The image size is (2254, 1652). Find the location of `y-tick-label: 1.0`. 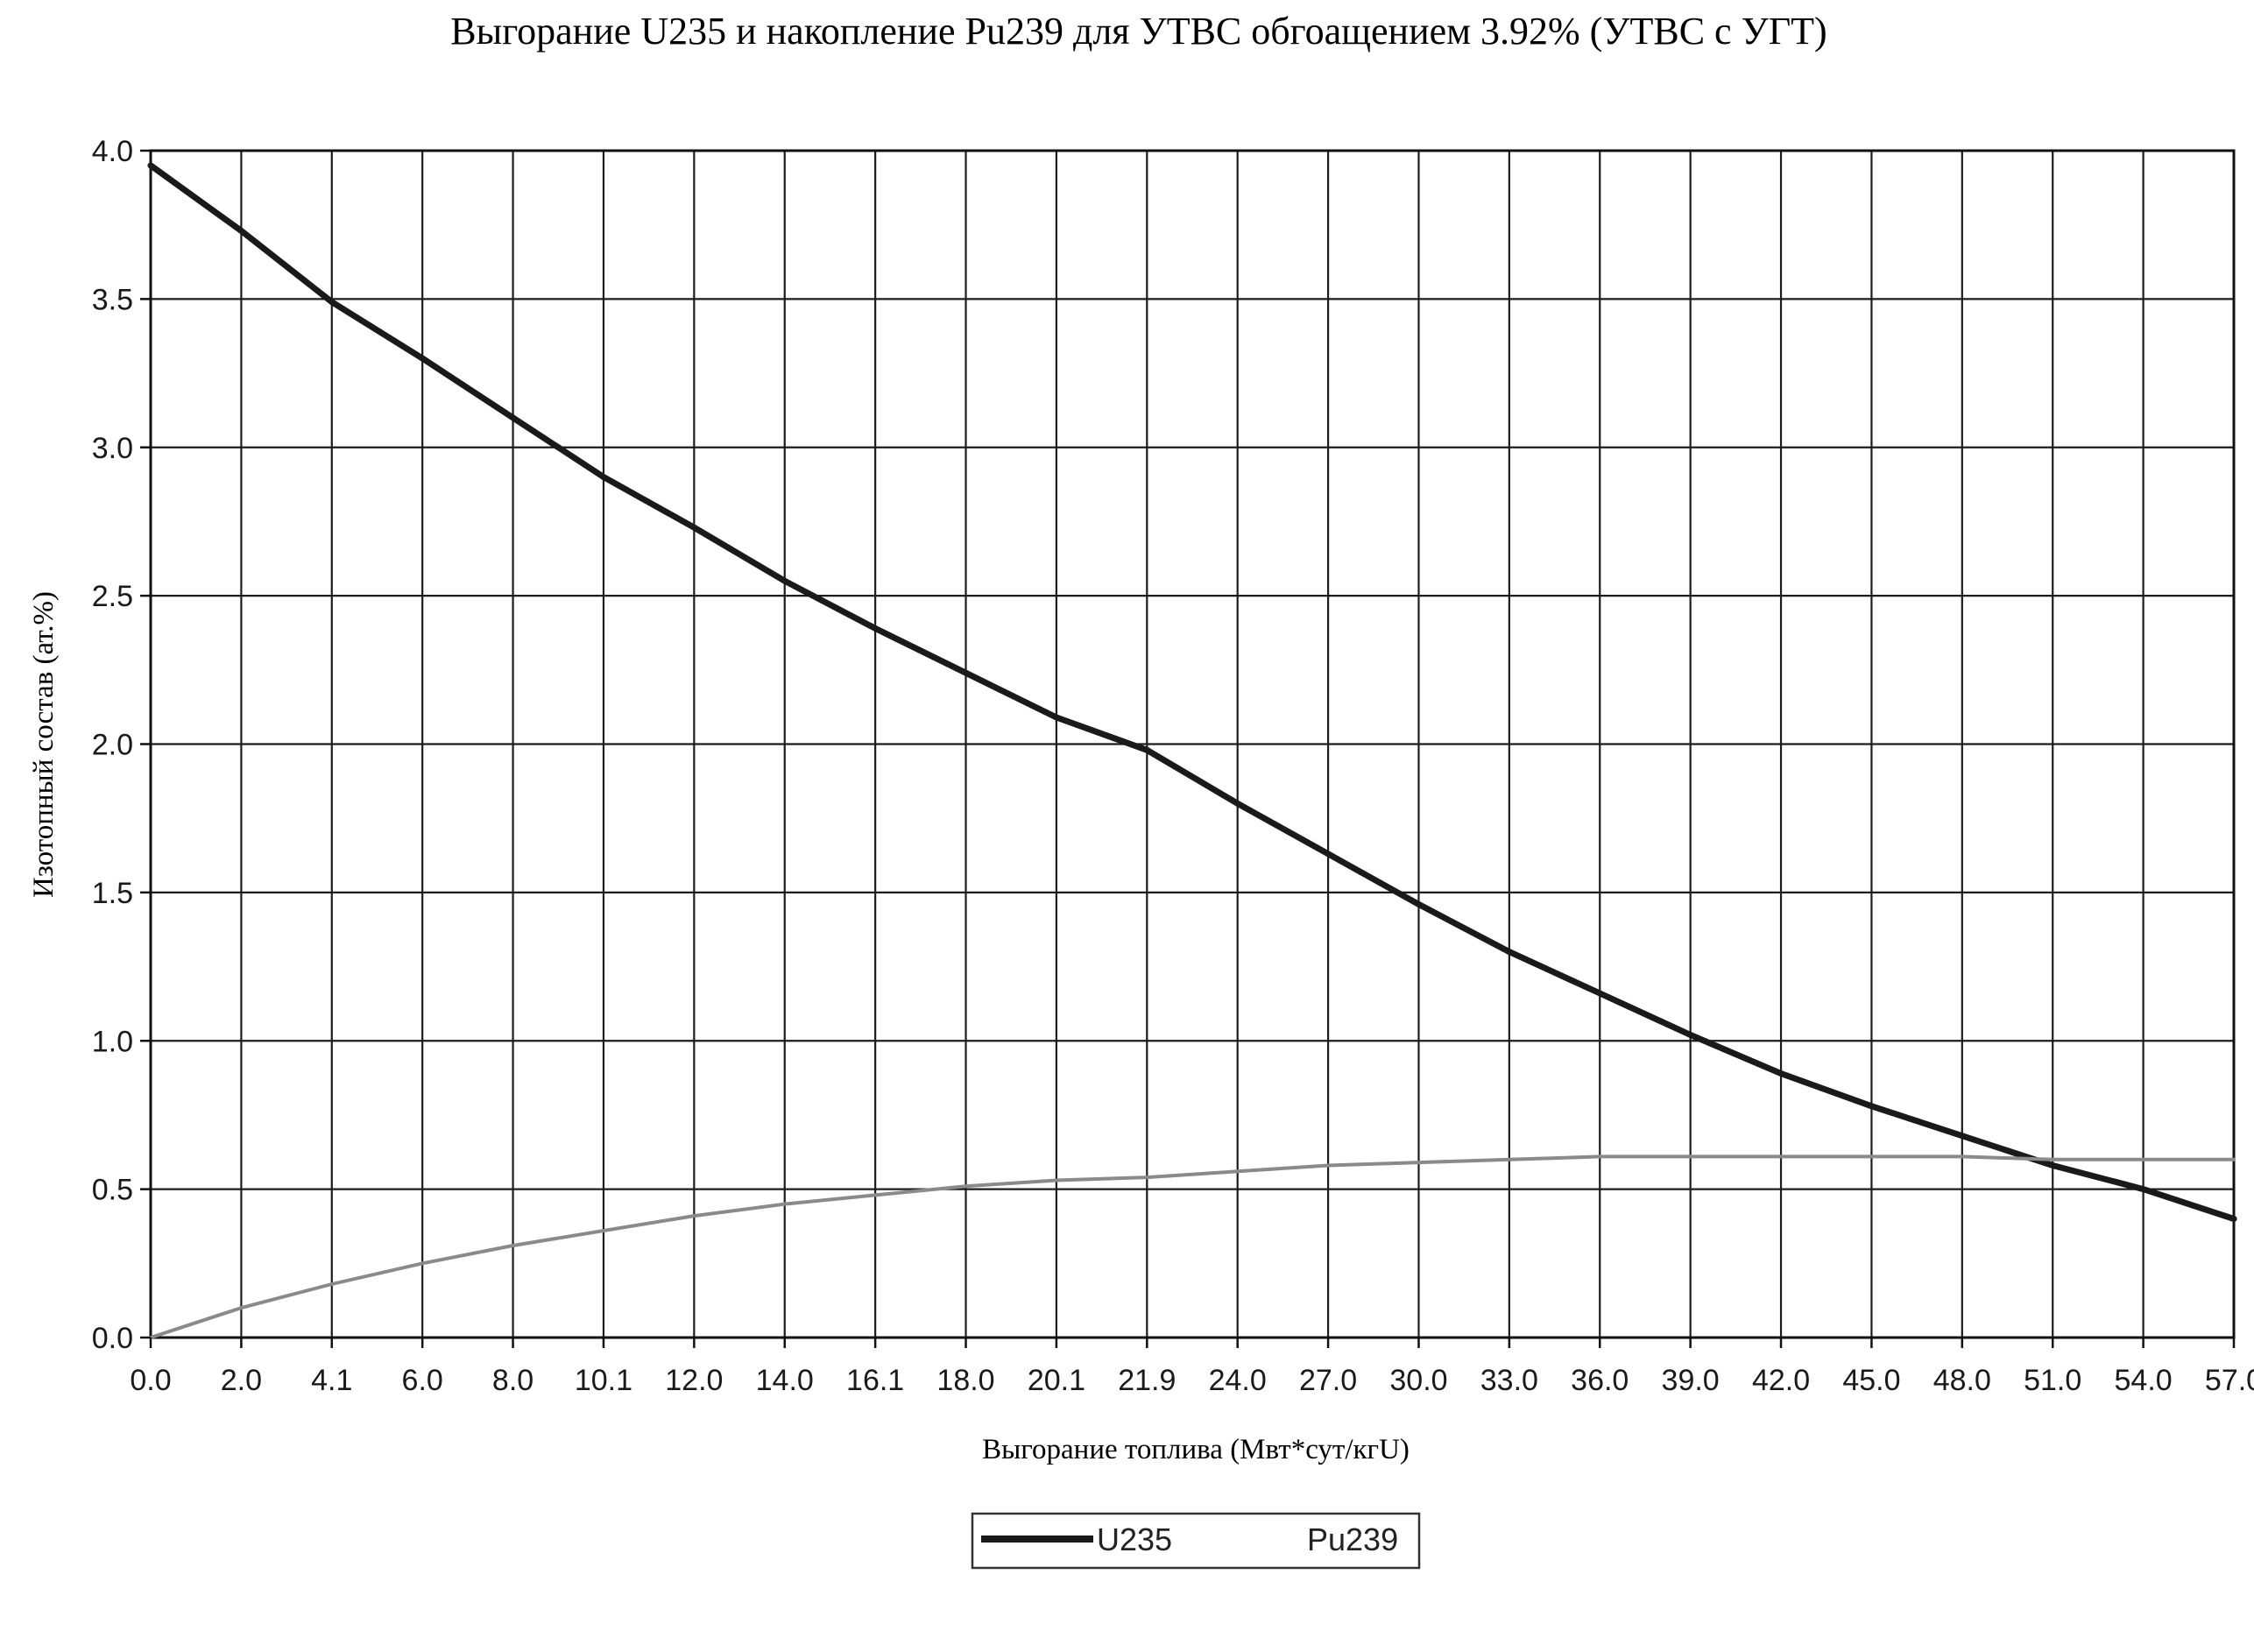

y-tick-label: 1.0 is located at coordinates (112, 1042).